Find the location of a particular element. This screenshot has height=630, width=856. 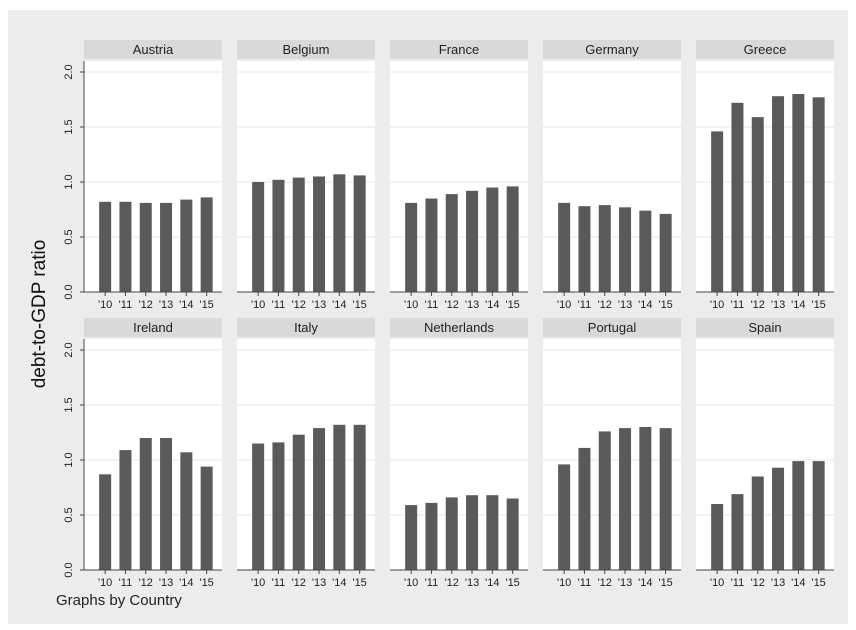

panel-title: Belgium is located at coordinates (306, 49).